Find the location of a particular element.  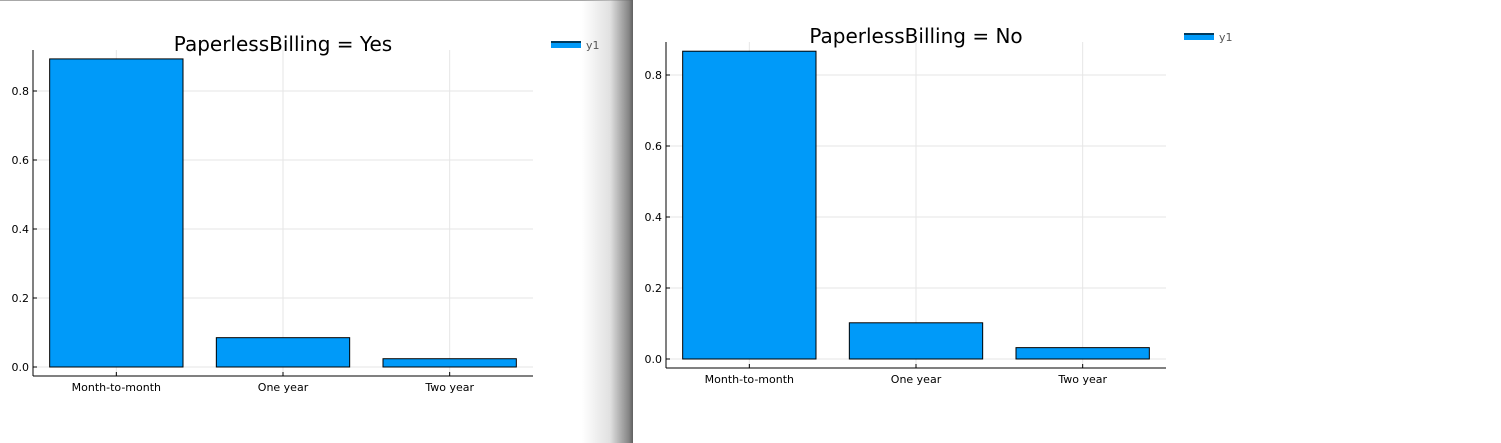

window-top-border is located at coordinates (316, 0).